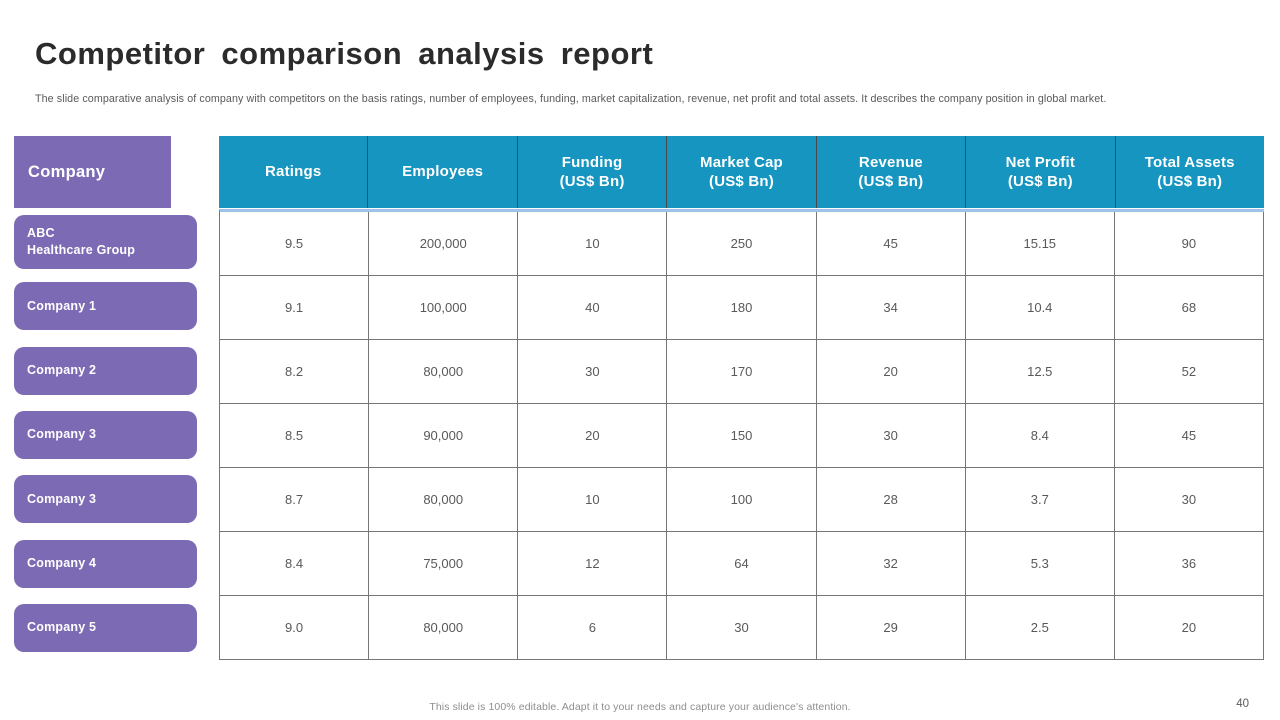 The image size is (1280, 720). Describe the element at coordinates (1189, 308) in the screenshot. I see `table-cell: 68` at that location.